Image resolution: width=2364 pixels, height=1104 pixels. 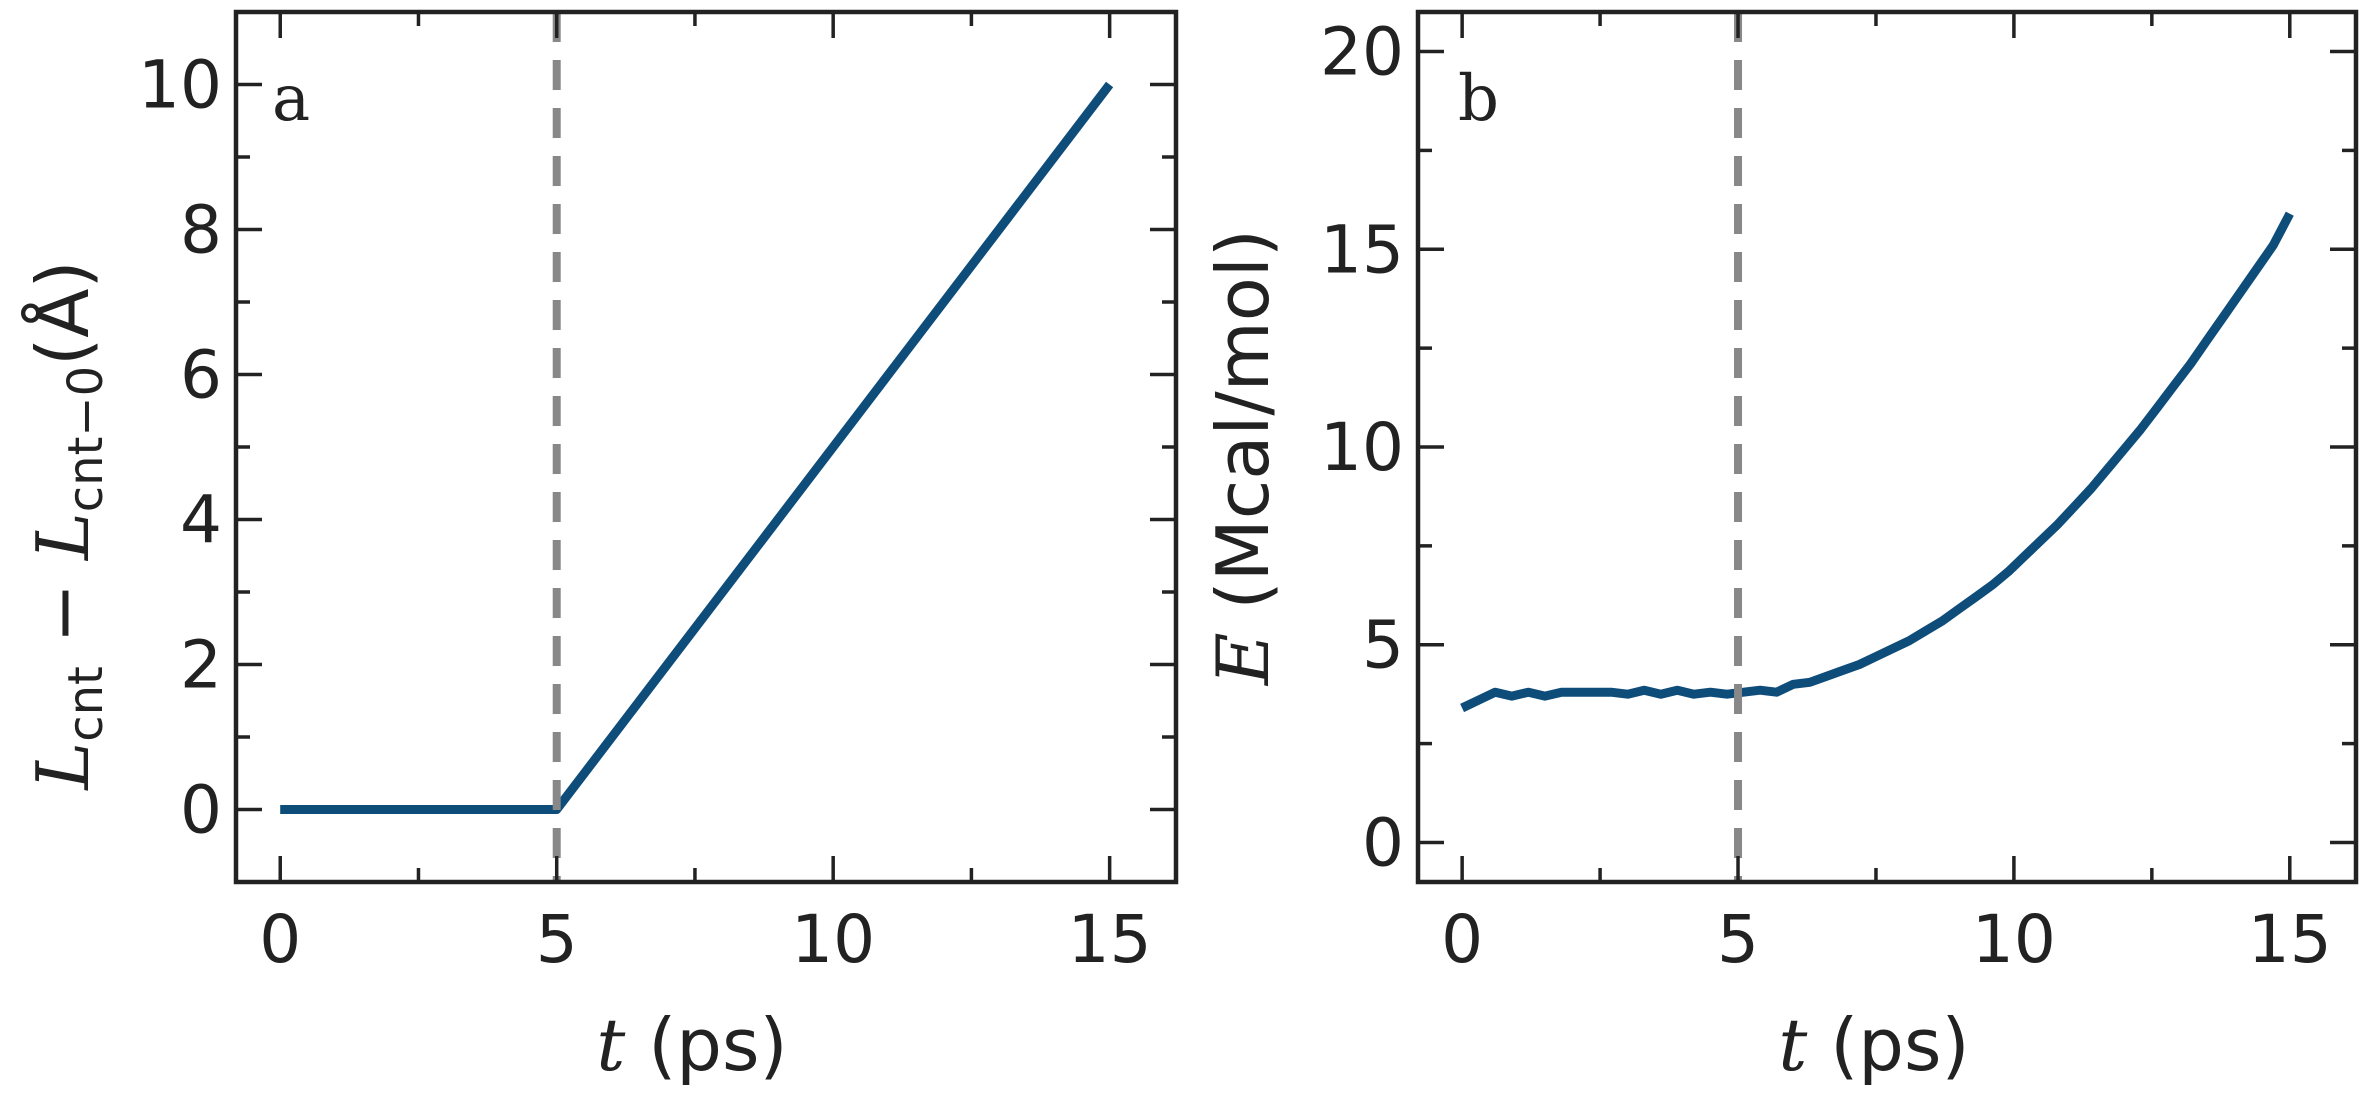 I want to click on panel-a-xlabel: t (ps), so click(x=691, y=1045).